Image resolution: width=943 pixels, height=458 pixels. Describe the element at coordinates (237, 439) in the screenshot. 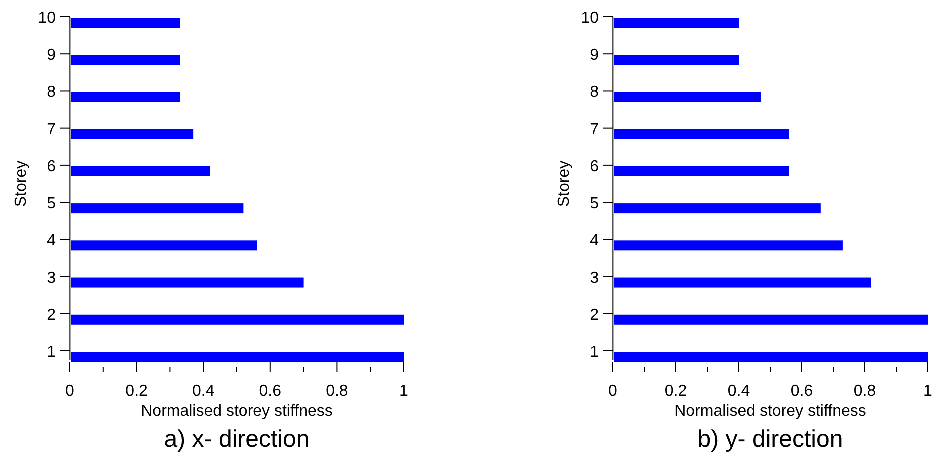

I see `text: a) x- direction` at that location.